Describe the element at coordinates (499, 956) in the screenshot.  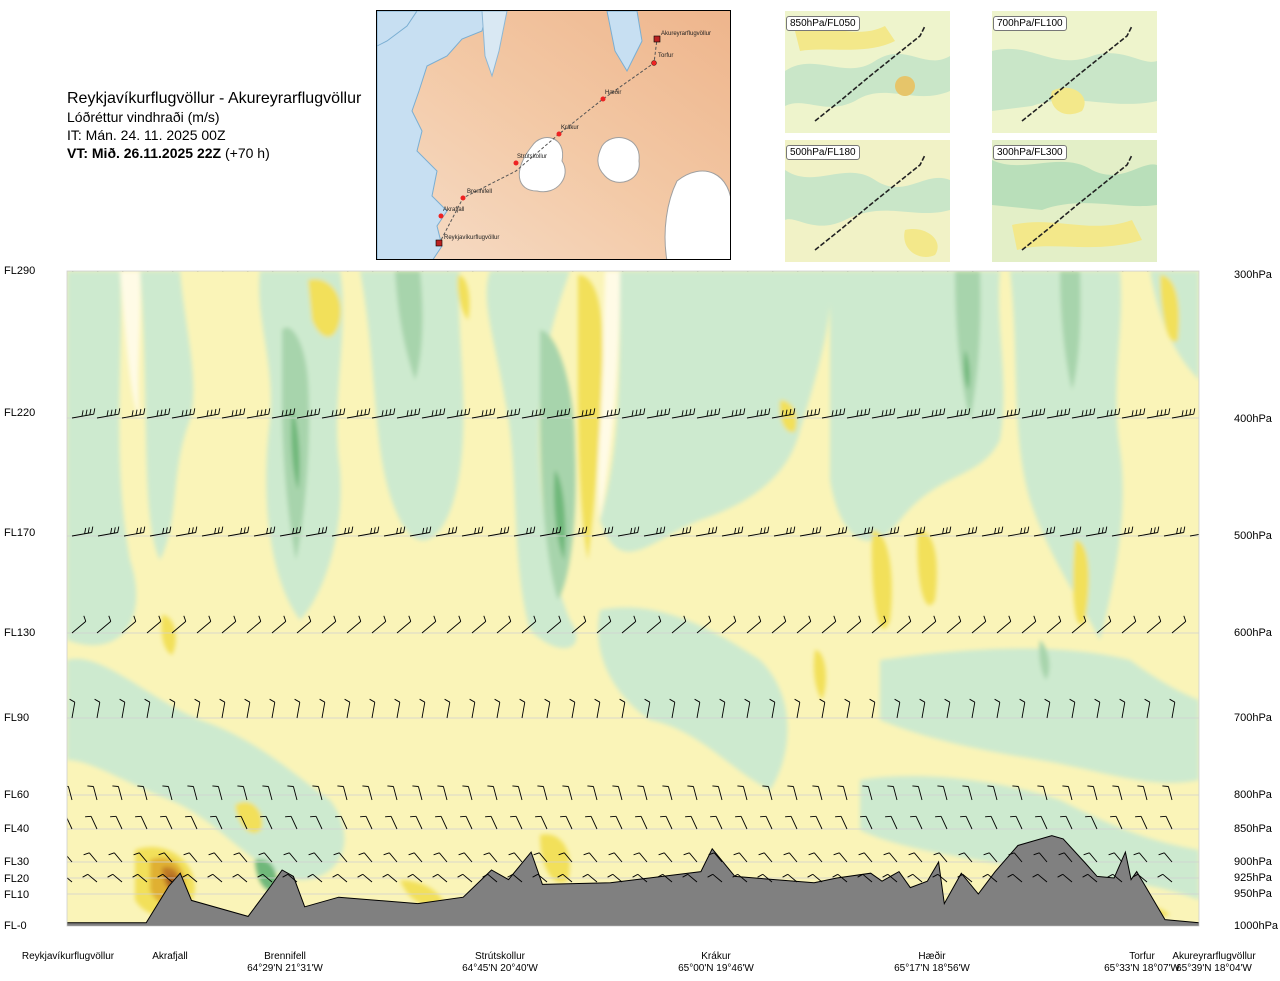
I see `waypoint-name: Strútskollur` at that location.